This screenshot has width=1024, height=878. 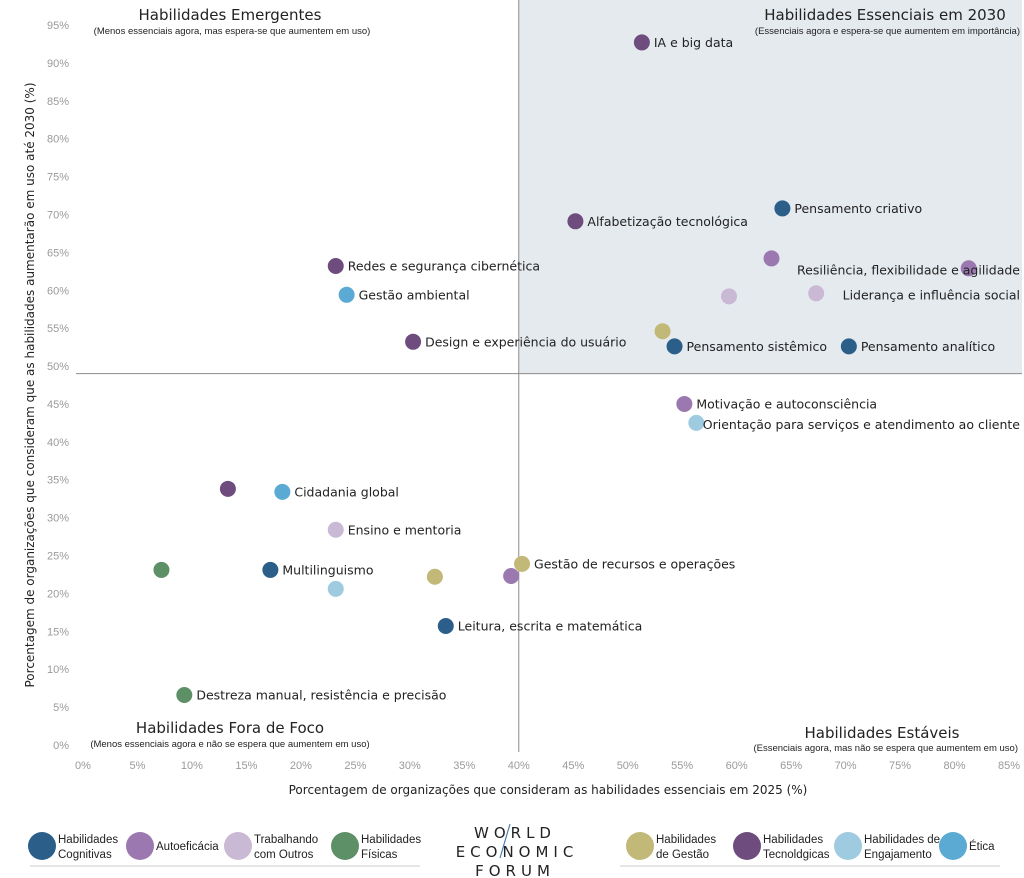 I want to click on logo-arc-mark, so click(x=505, y=841).